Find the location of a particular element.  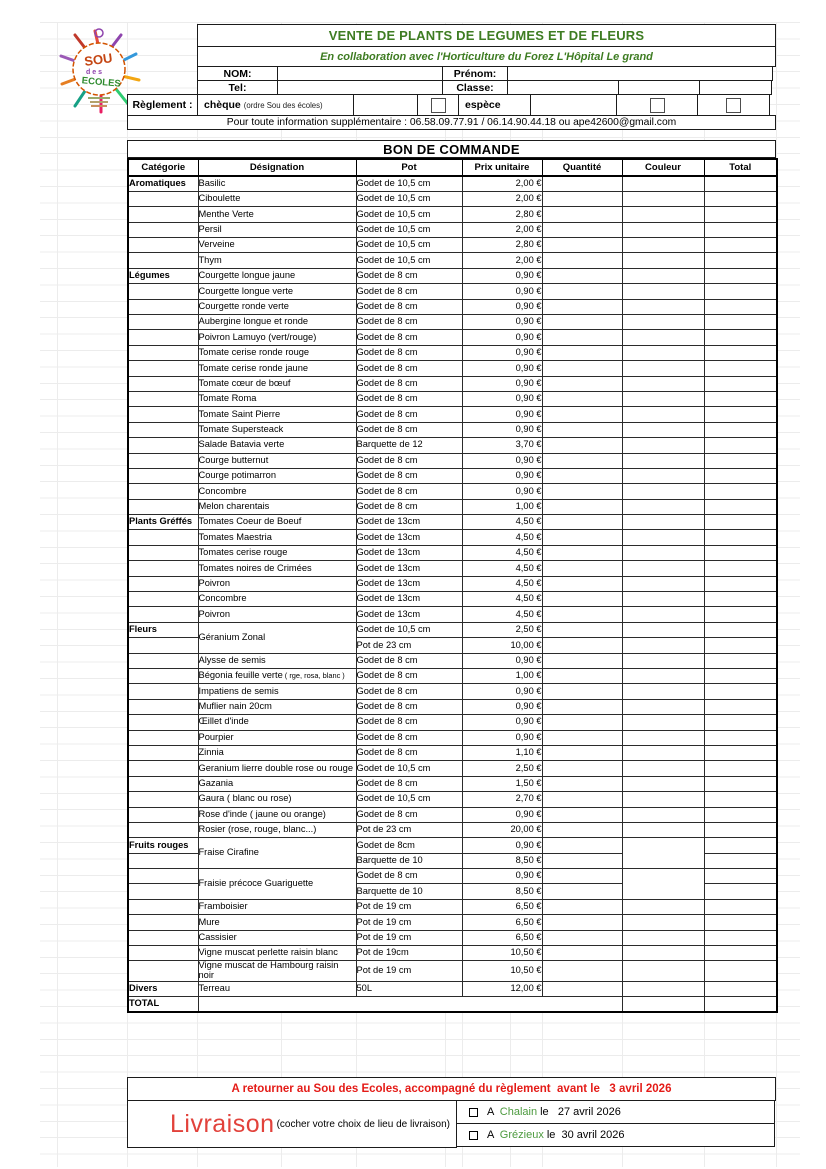

chalain-checkbox is located at coordinates (473, 1112).